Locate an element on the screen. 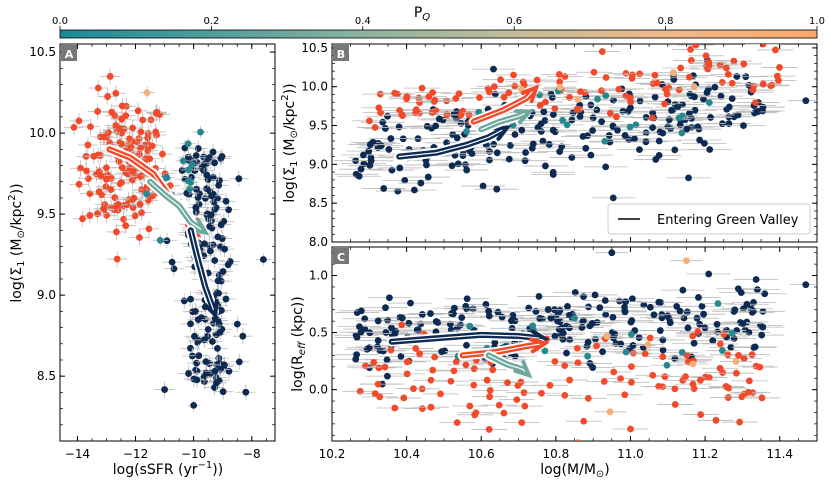 The width and height of the screenshot is (830, 487). y-tick-label: 8.5 is located at coordinates (318, 203).